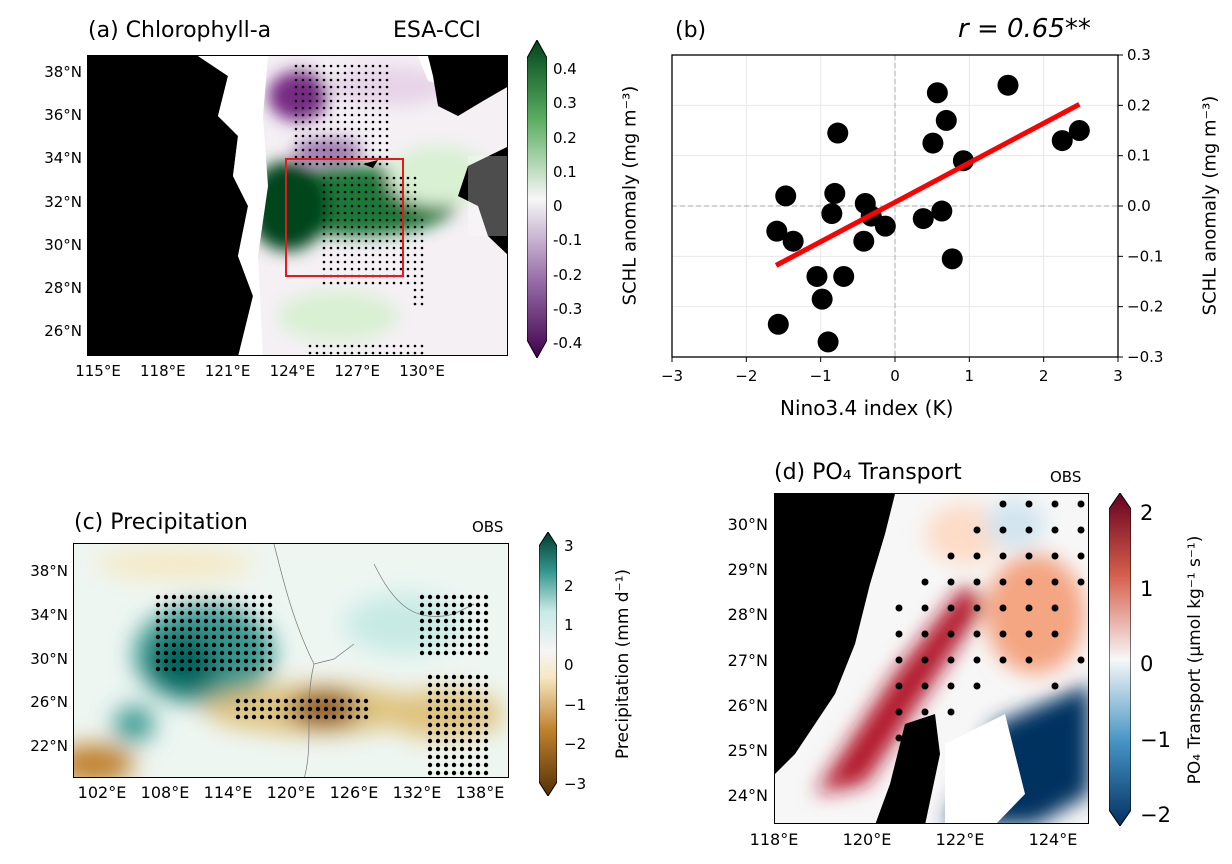  I want to click on x-tick-label: −3, so click(672, 376).